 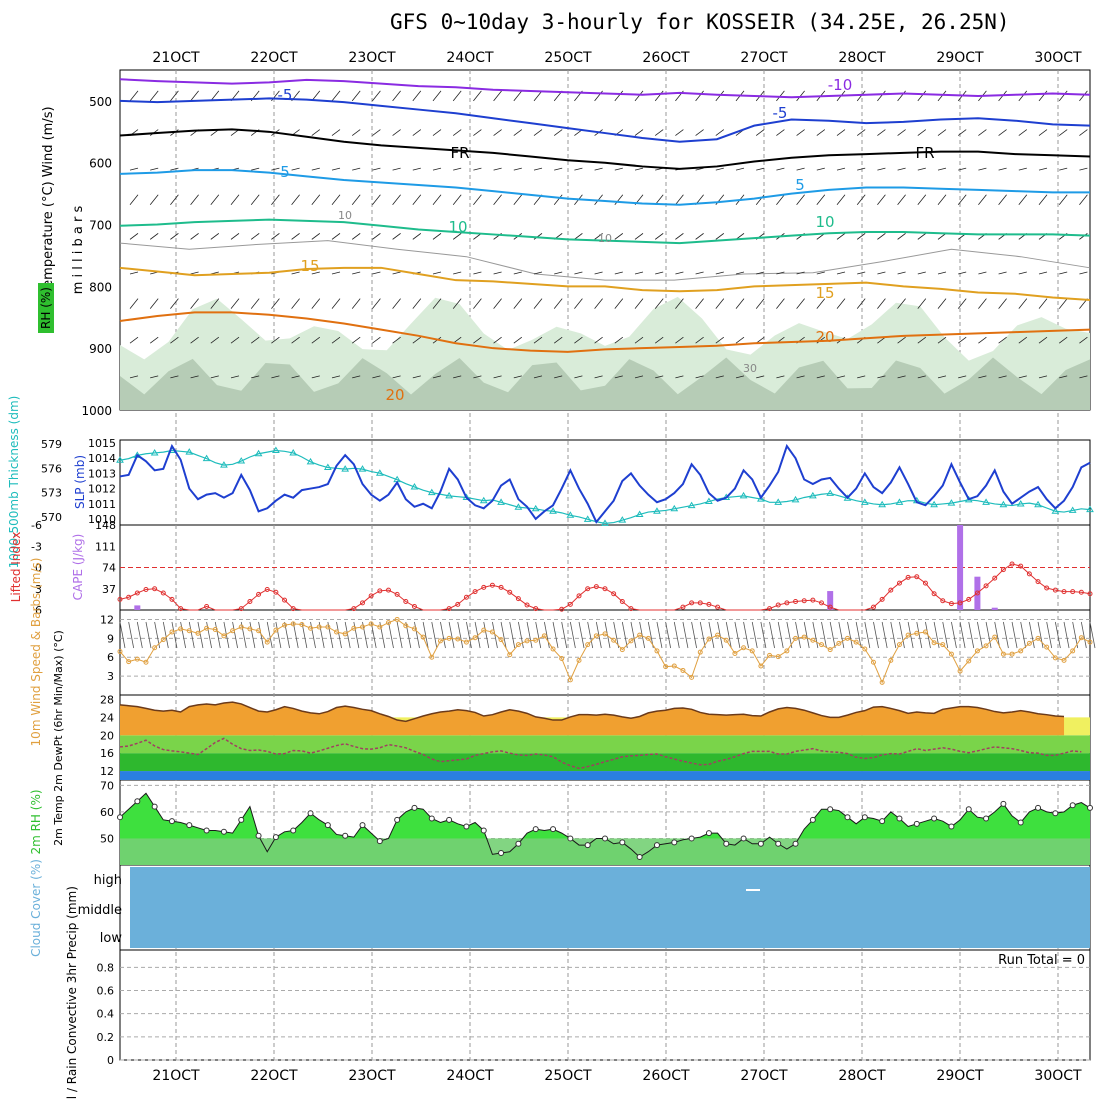 What do you see at coordinates (14, 482) in the screenshot?
I see `ylabel-thickness: 1000-500mb Thickness (dm)` at bounding box center [14, 482].